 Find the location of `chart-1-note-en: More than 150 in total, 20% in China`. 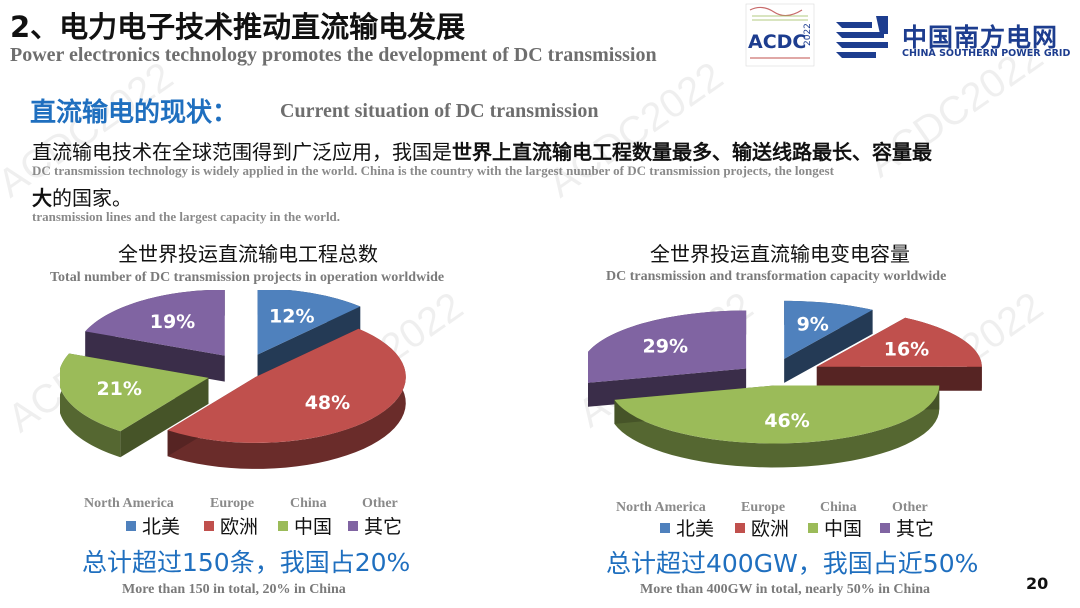

chart-1-note-en: More than 150 in total, 20% in China is located at coordinates (234, 589).